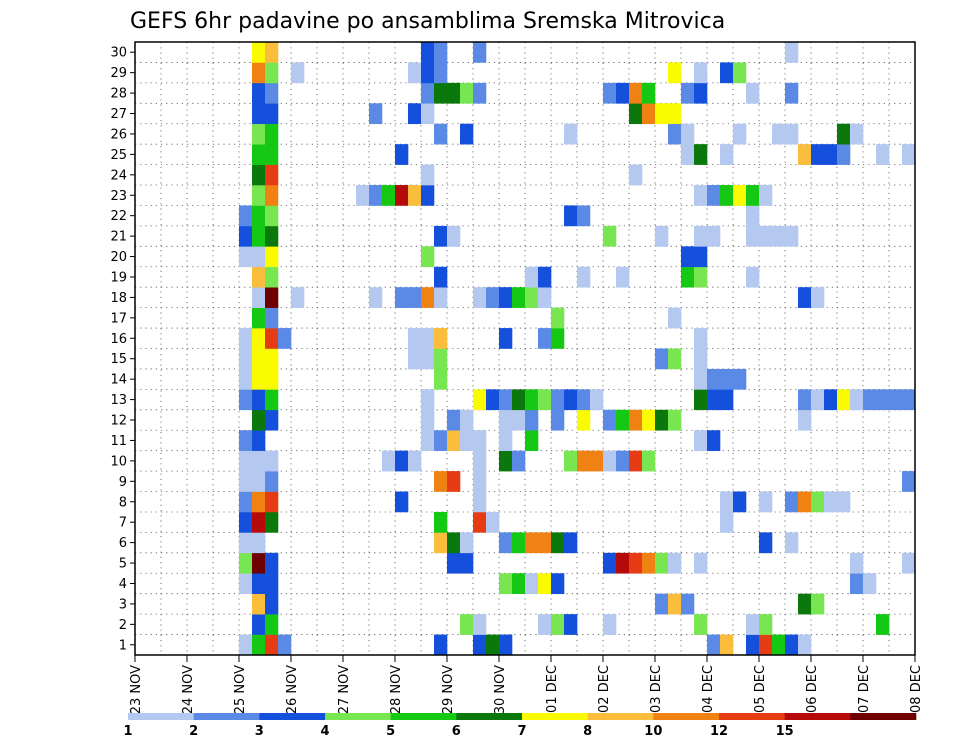 The height and width of the screenshot is (742, 960). What do you see at coordinates (118, 134) in the screenshot?
I see `y-tick-label: 26` at bounding box center [118, 134].